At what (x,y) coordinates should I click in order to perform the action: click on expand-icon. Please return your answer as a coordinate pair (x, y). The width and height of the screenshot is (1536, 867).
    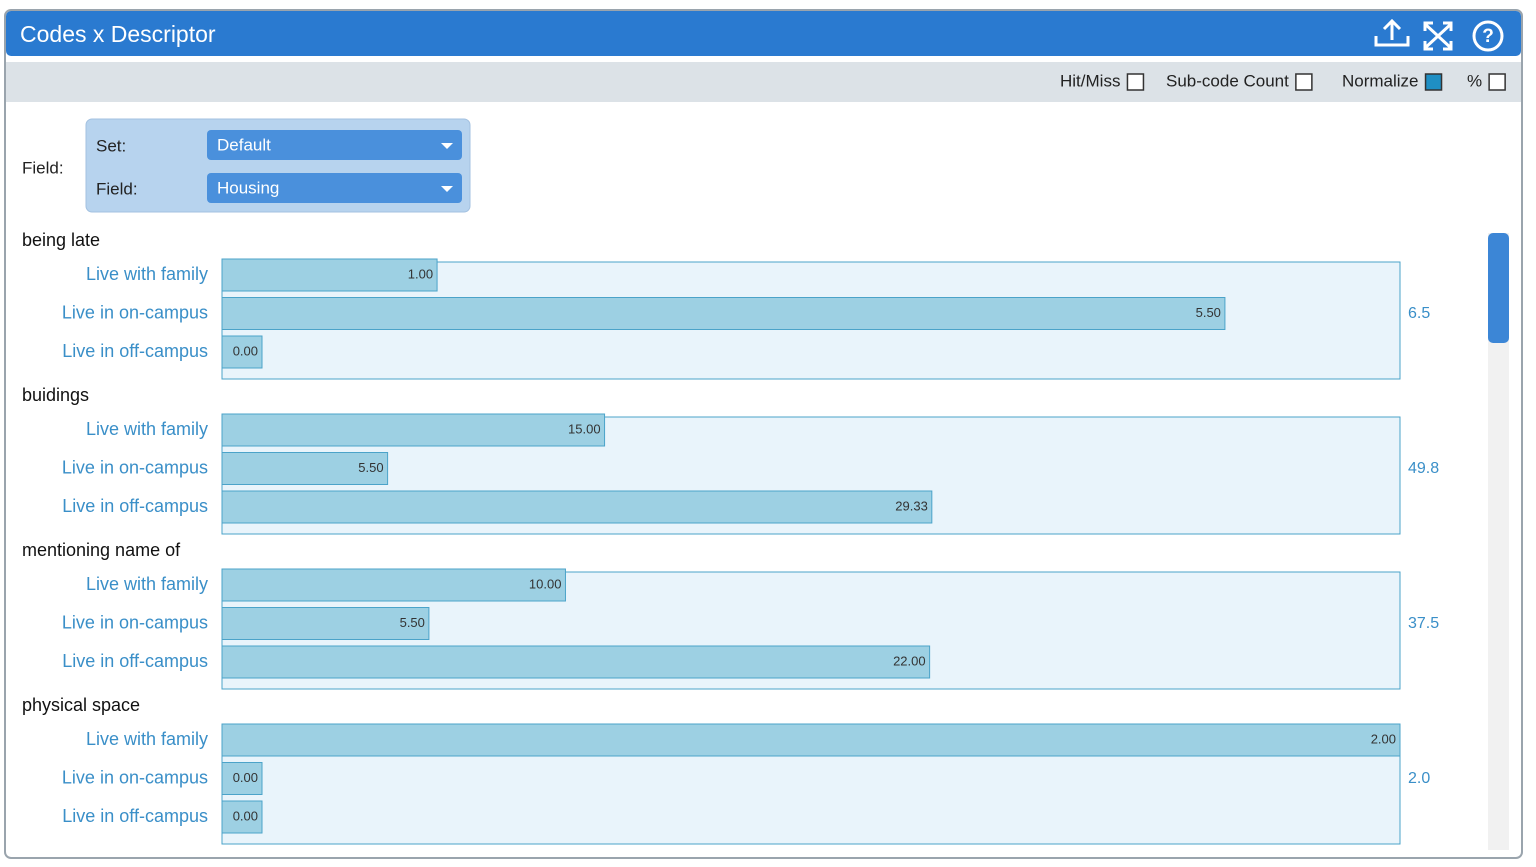
    Looking at the image, I should click on (1438, 36).